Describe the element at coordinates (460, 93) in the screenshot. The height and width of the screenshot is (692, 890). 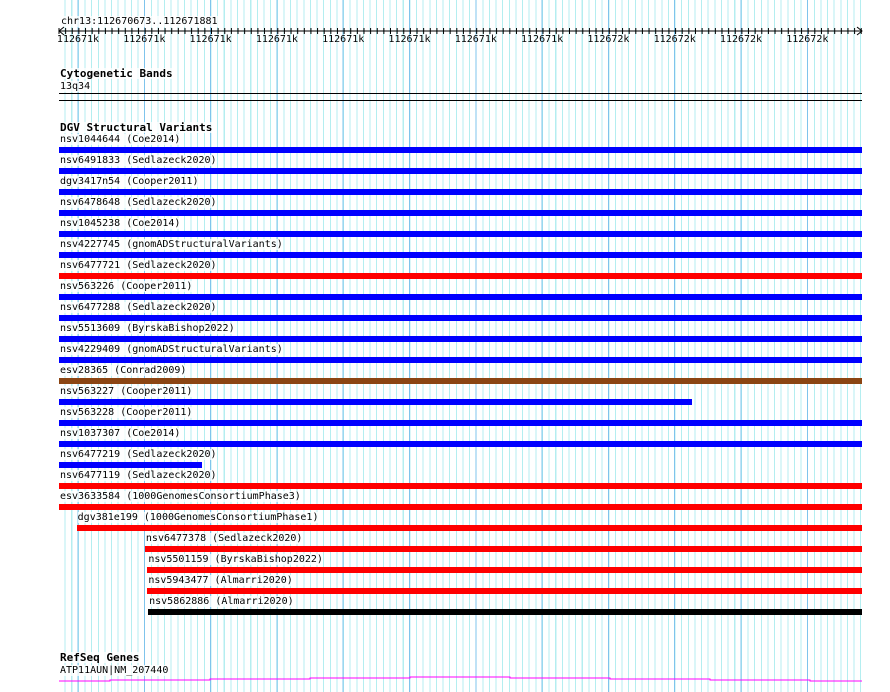
I see `cytoband-line` at that location.